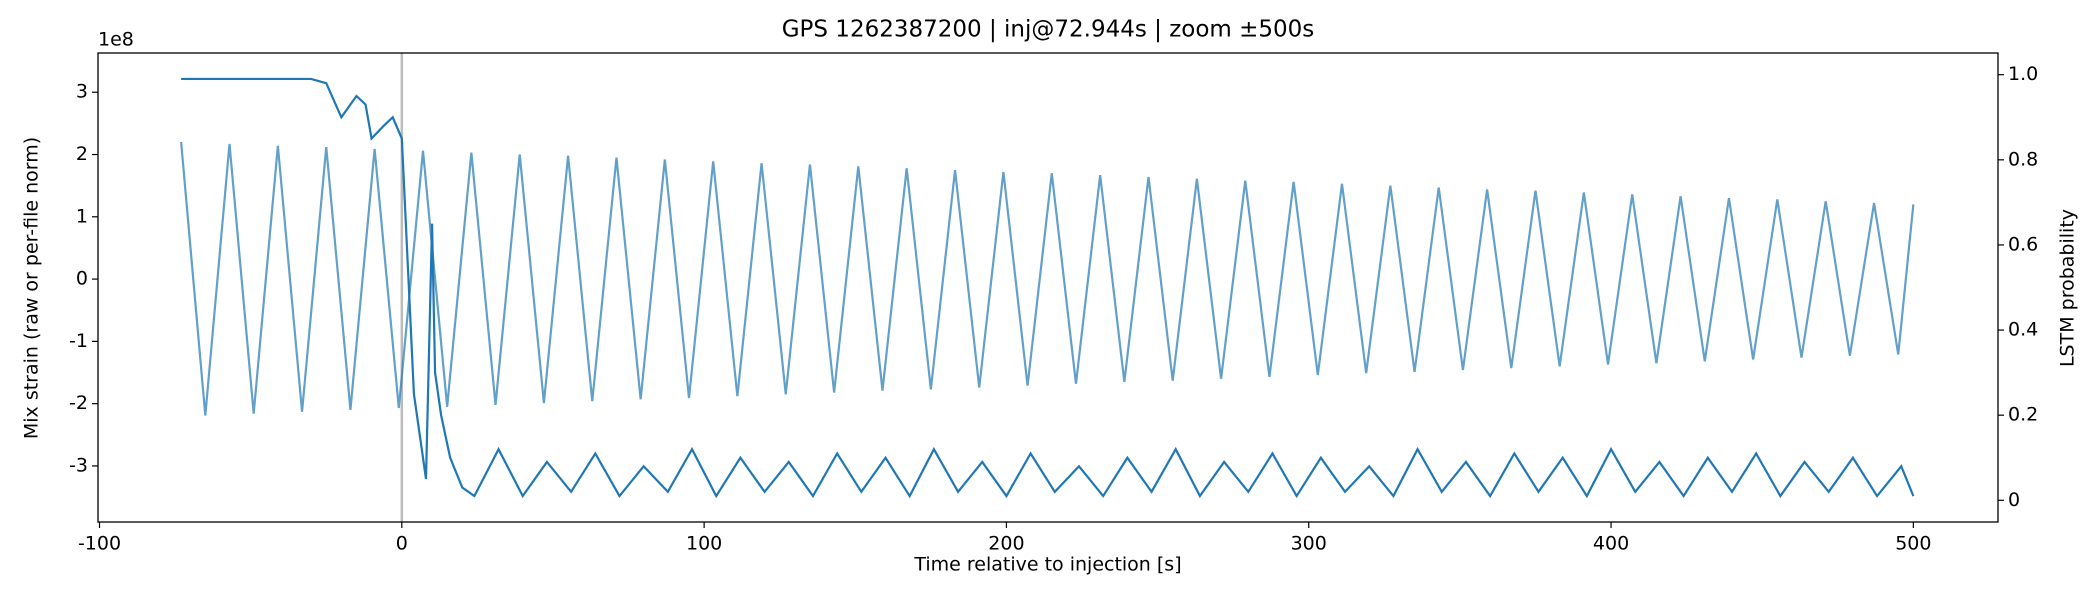  I want to click on x-tick-label: 300, so click(1309, 544).